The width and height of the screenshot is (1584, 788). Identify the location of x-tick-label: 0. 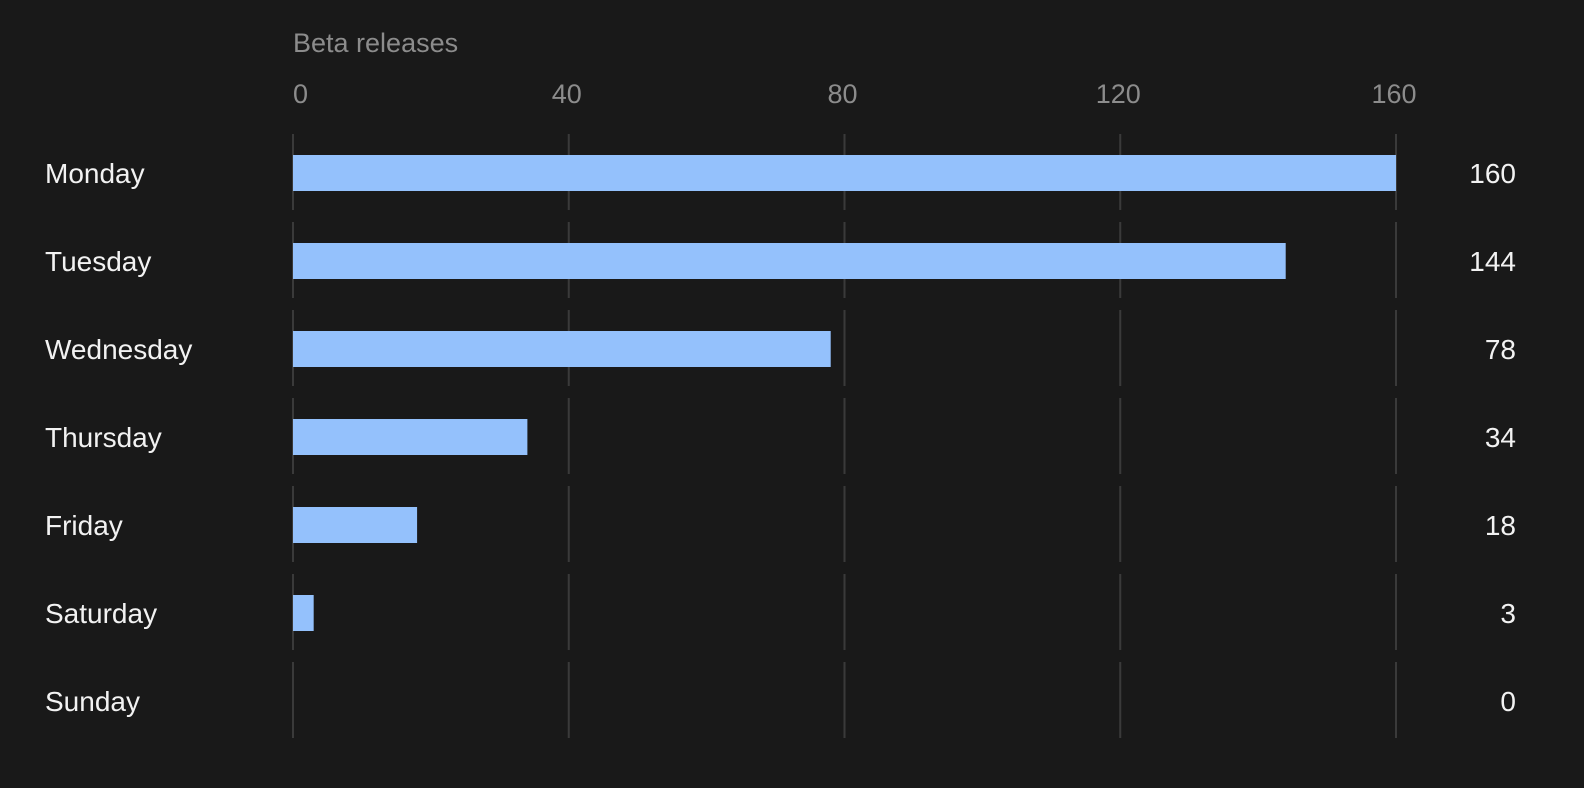
(300, 94).